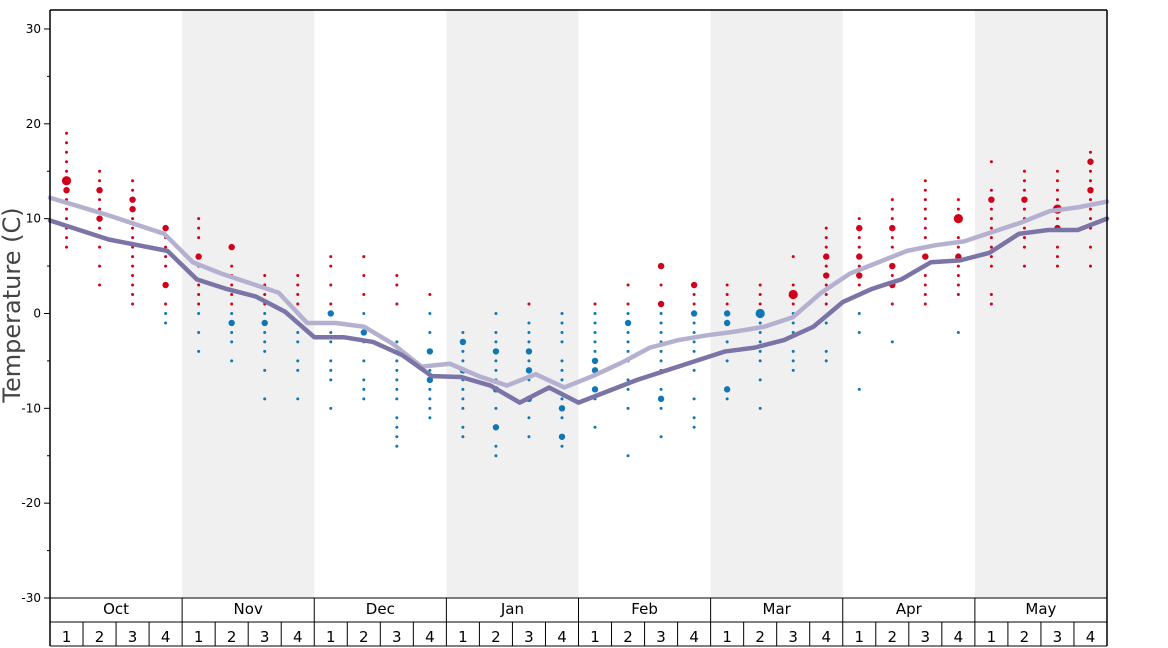 This screenshot has width=1168, height=648. Describe the element at coordinates (33, 219) in the screenshot. I see `y-tick-label: 10` at that location.